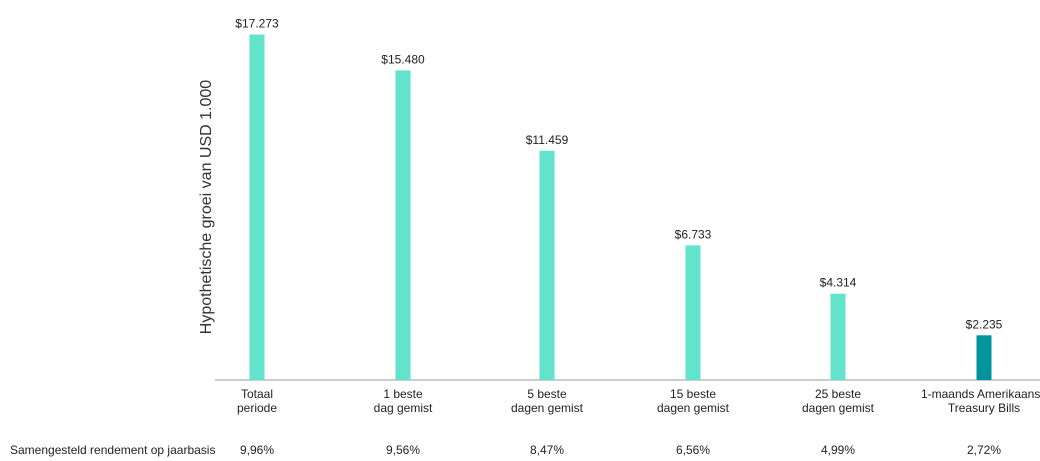 Image resolution: width=1040 pixels, height=461 pixels. I want to click on y-axis-label: Hypothetische groei van USD 1.000, so click(206, 207).